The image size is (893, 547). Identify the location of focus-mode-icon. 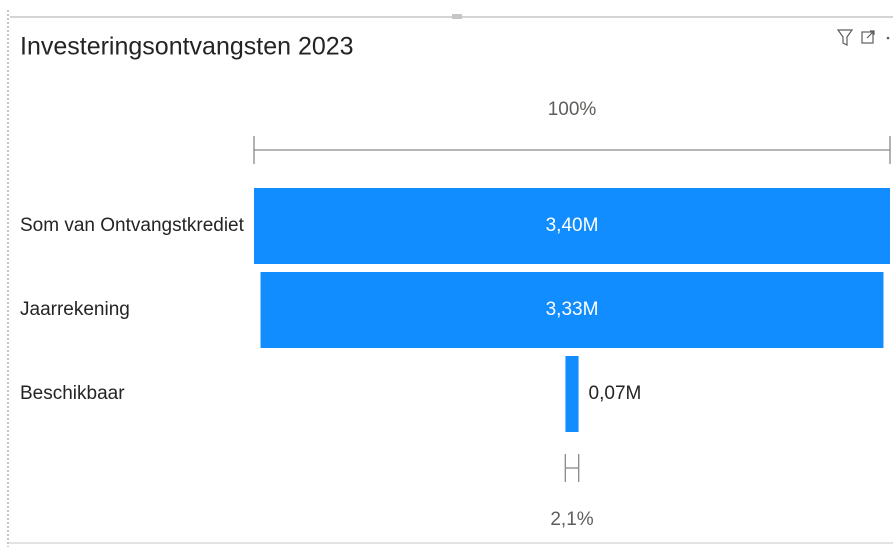
(868, 37).